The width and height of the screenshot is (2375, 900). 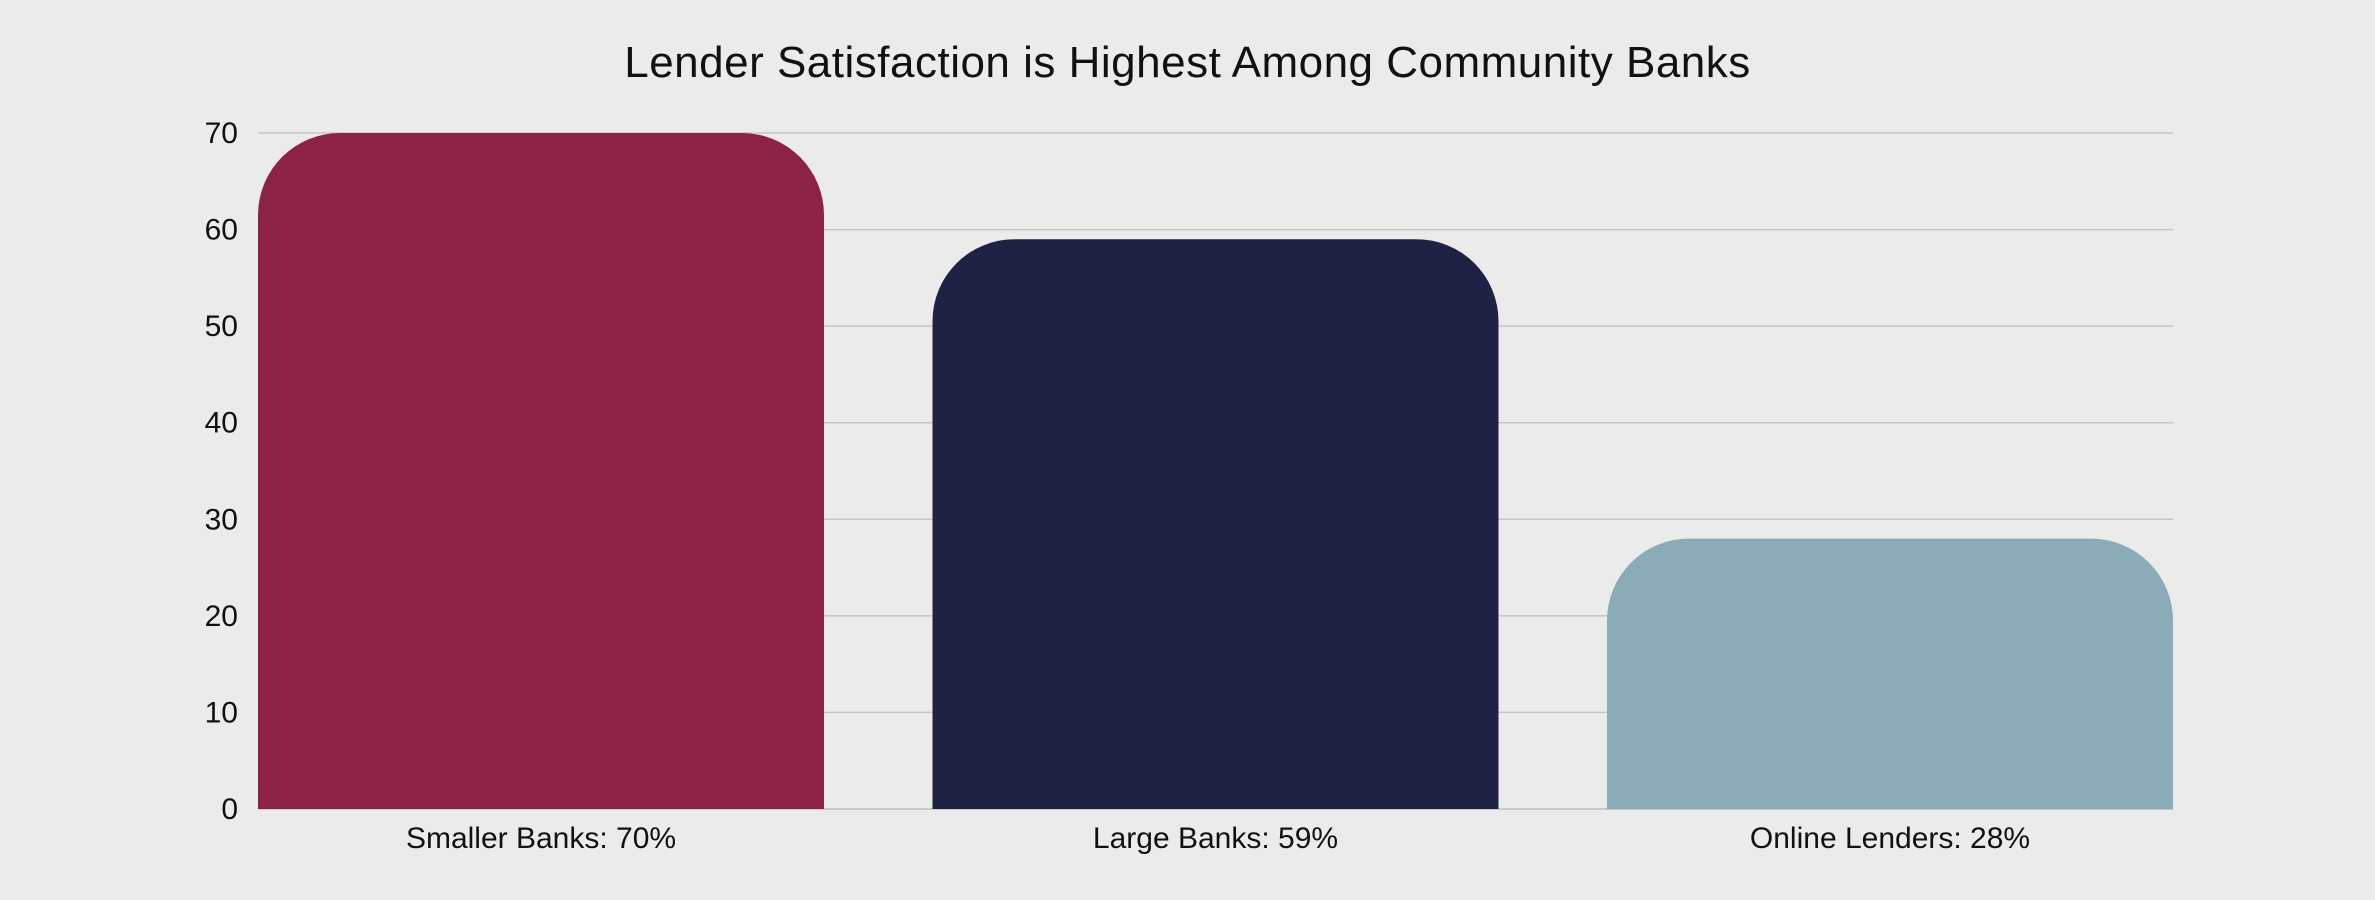 What do you see at coordinates (221, 471) in the screenshot?
I see `y-axis-ticks: 0 10 20 30 40 50 60 70` at bounding box center [221, 471].